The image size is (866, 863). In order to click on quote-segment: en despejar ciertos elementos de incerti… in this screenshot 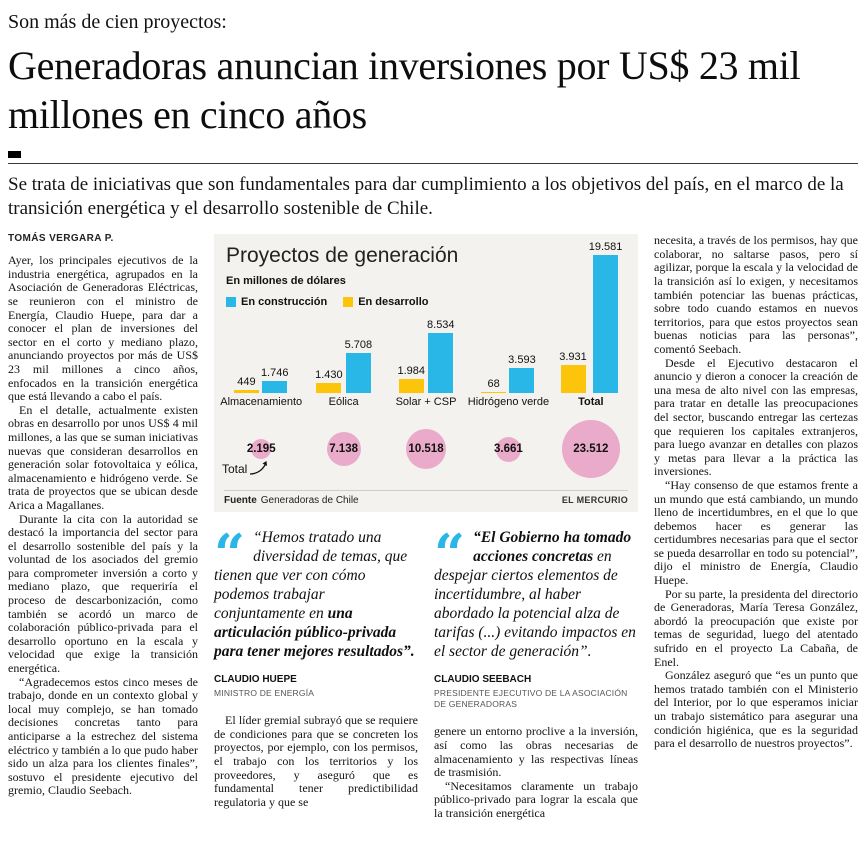, I will do `click(535, 604)`.